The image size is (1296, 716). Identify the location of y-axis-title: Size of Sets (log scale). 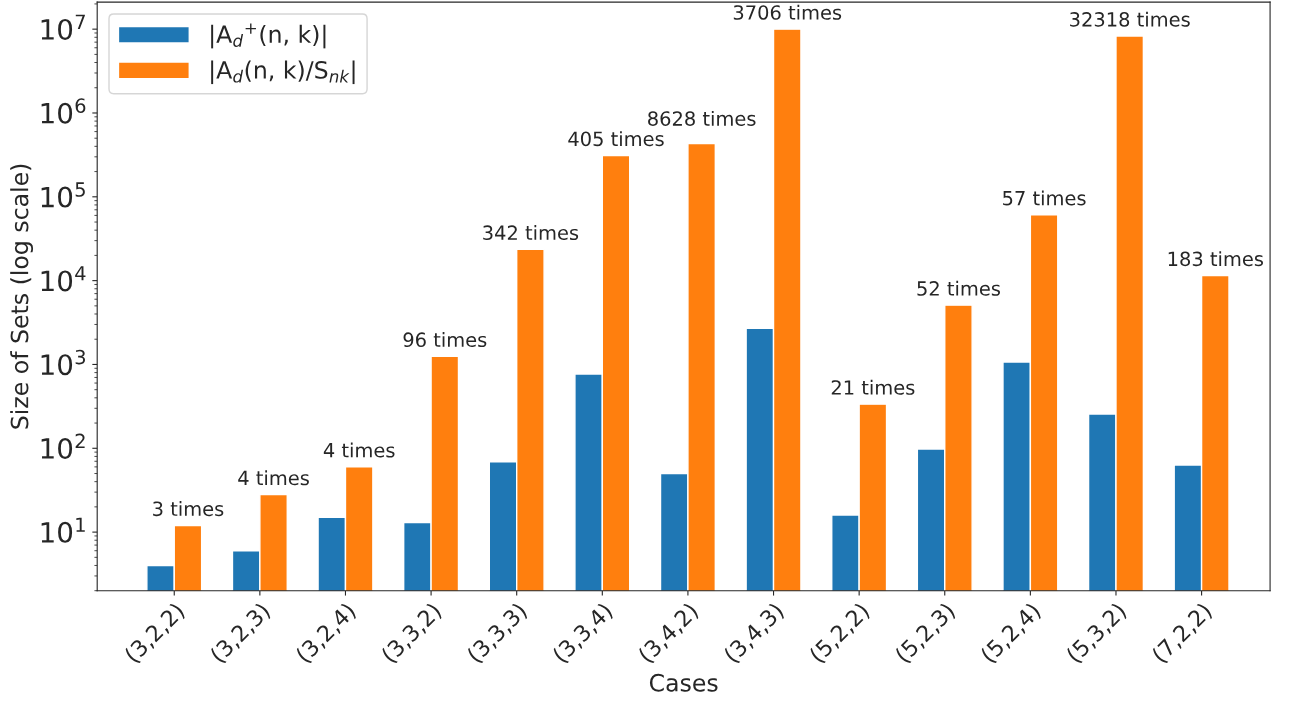
(22, 296).